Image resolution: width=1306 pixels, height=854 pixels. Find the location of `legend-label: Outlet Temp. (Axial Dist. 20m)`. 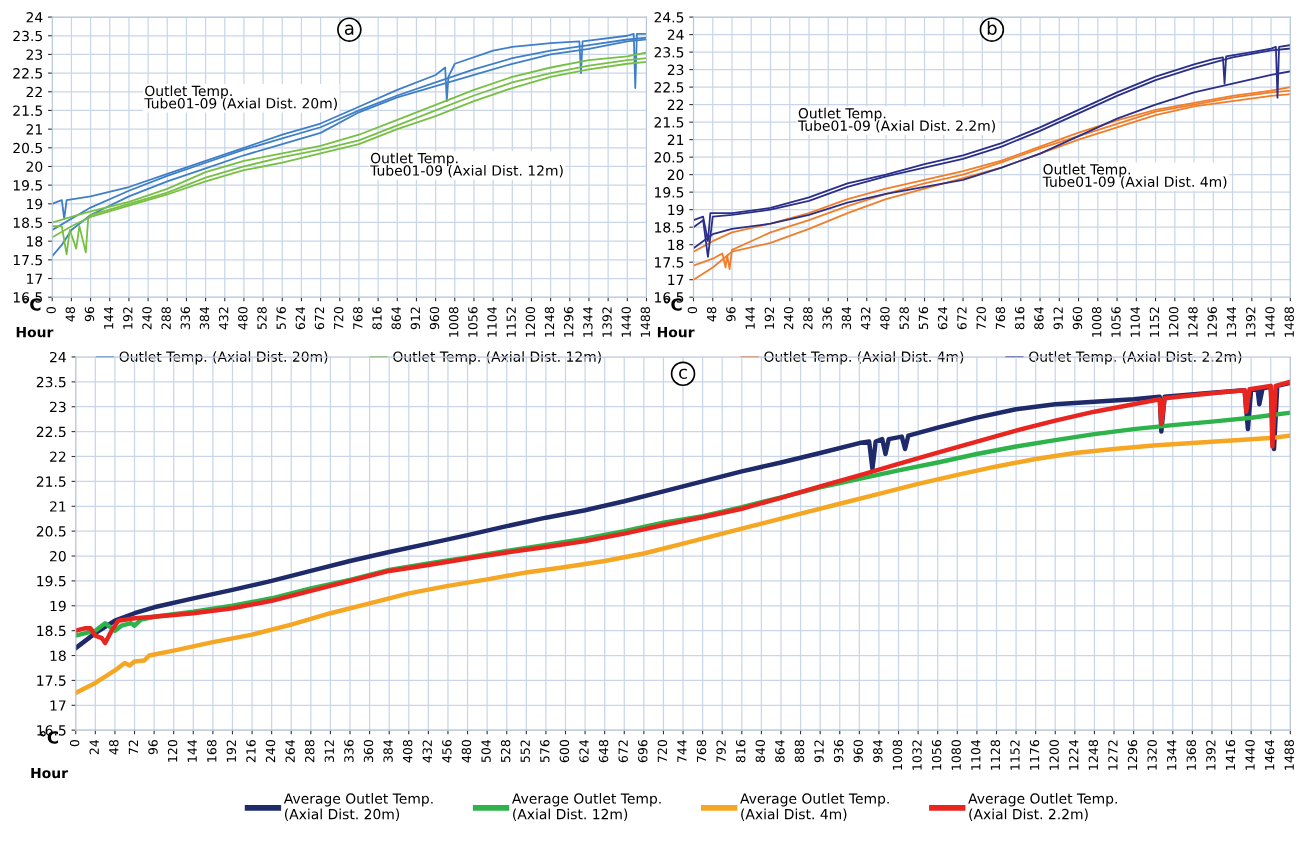

legend-label: Outlet Temp. (Axial Dist. 20m) is located at coordinates (223, 358).